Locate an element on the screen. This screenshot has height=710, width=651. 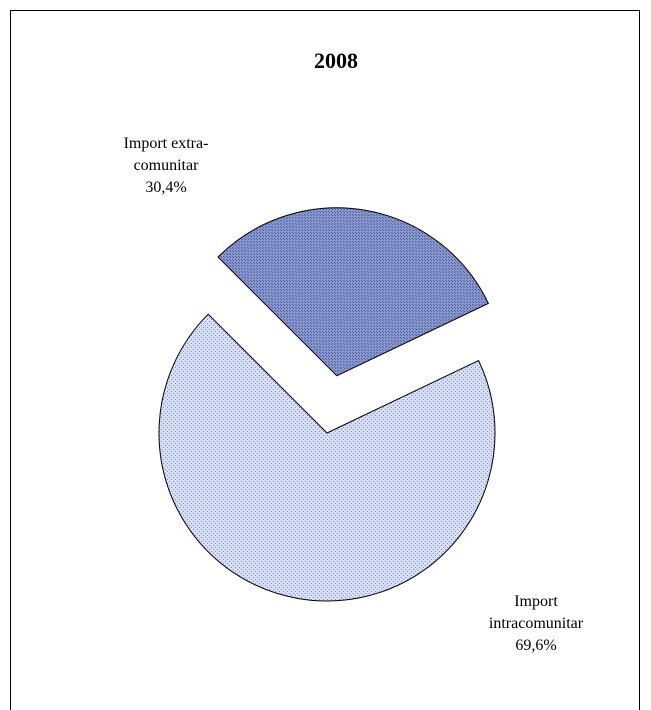
slice-name-line: comunitar is located at coordinates (167, 165).